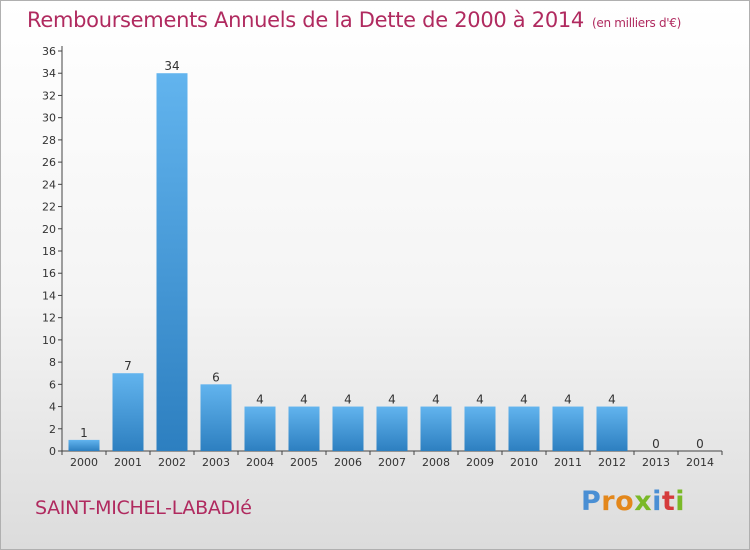 This screenshot has width=750, height=550. What do you see at coordinates (49, 118) in the screenshot?
I see `y-tick-label: 30` at bounding box center [49, 118].